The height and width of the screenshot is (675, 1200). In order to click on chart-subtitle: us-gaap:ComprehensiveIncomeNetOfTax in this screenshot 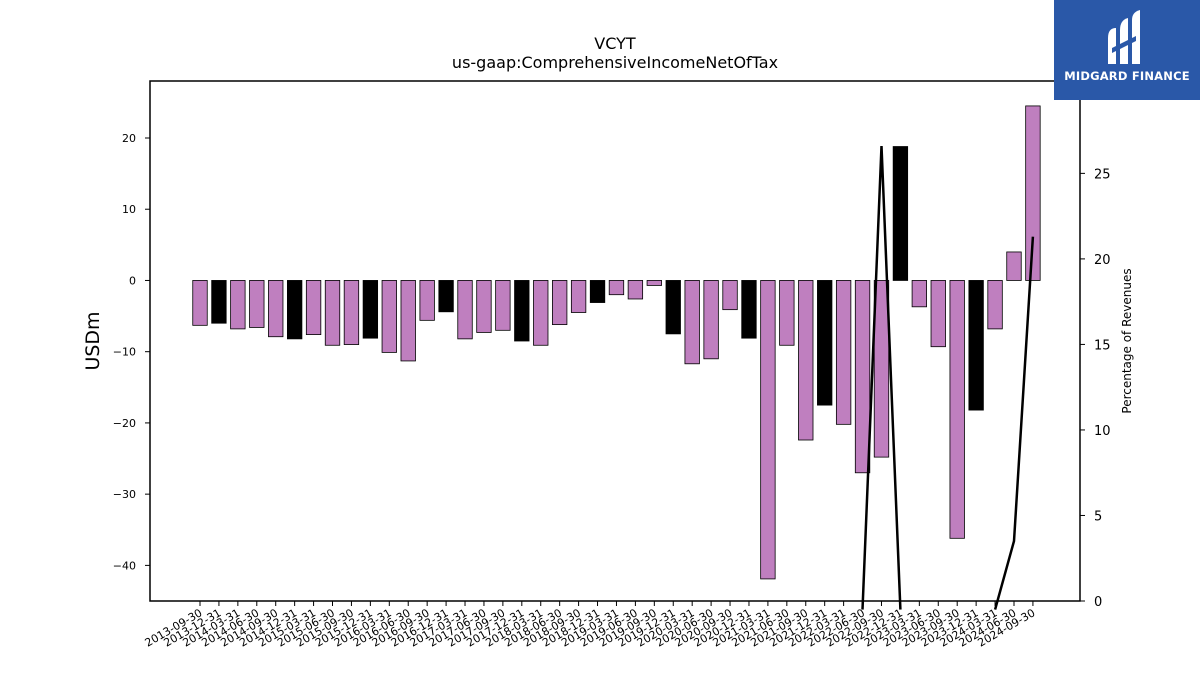, I will do `click(615, 62)`.